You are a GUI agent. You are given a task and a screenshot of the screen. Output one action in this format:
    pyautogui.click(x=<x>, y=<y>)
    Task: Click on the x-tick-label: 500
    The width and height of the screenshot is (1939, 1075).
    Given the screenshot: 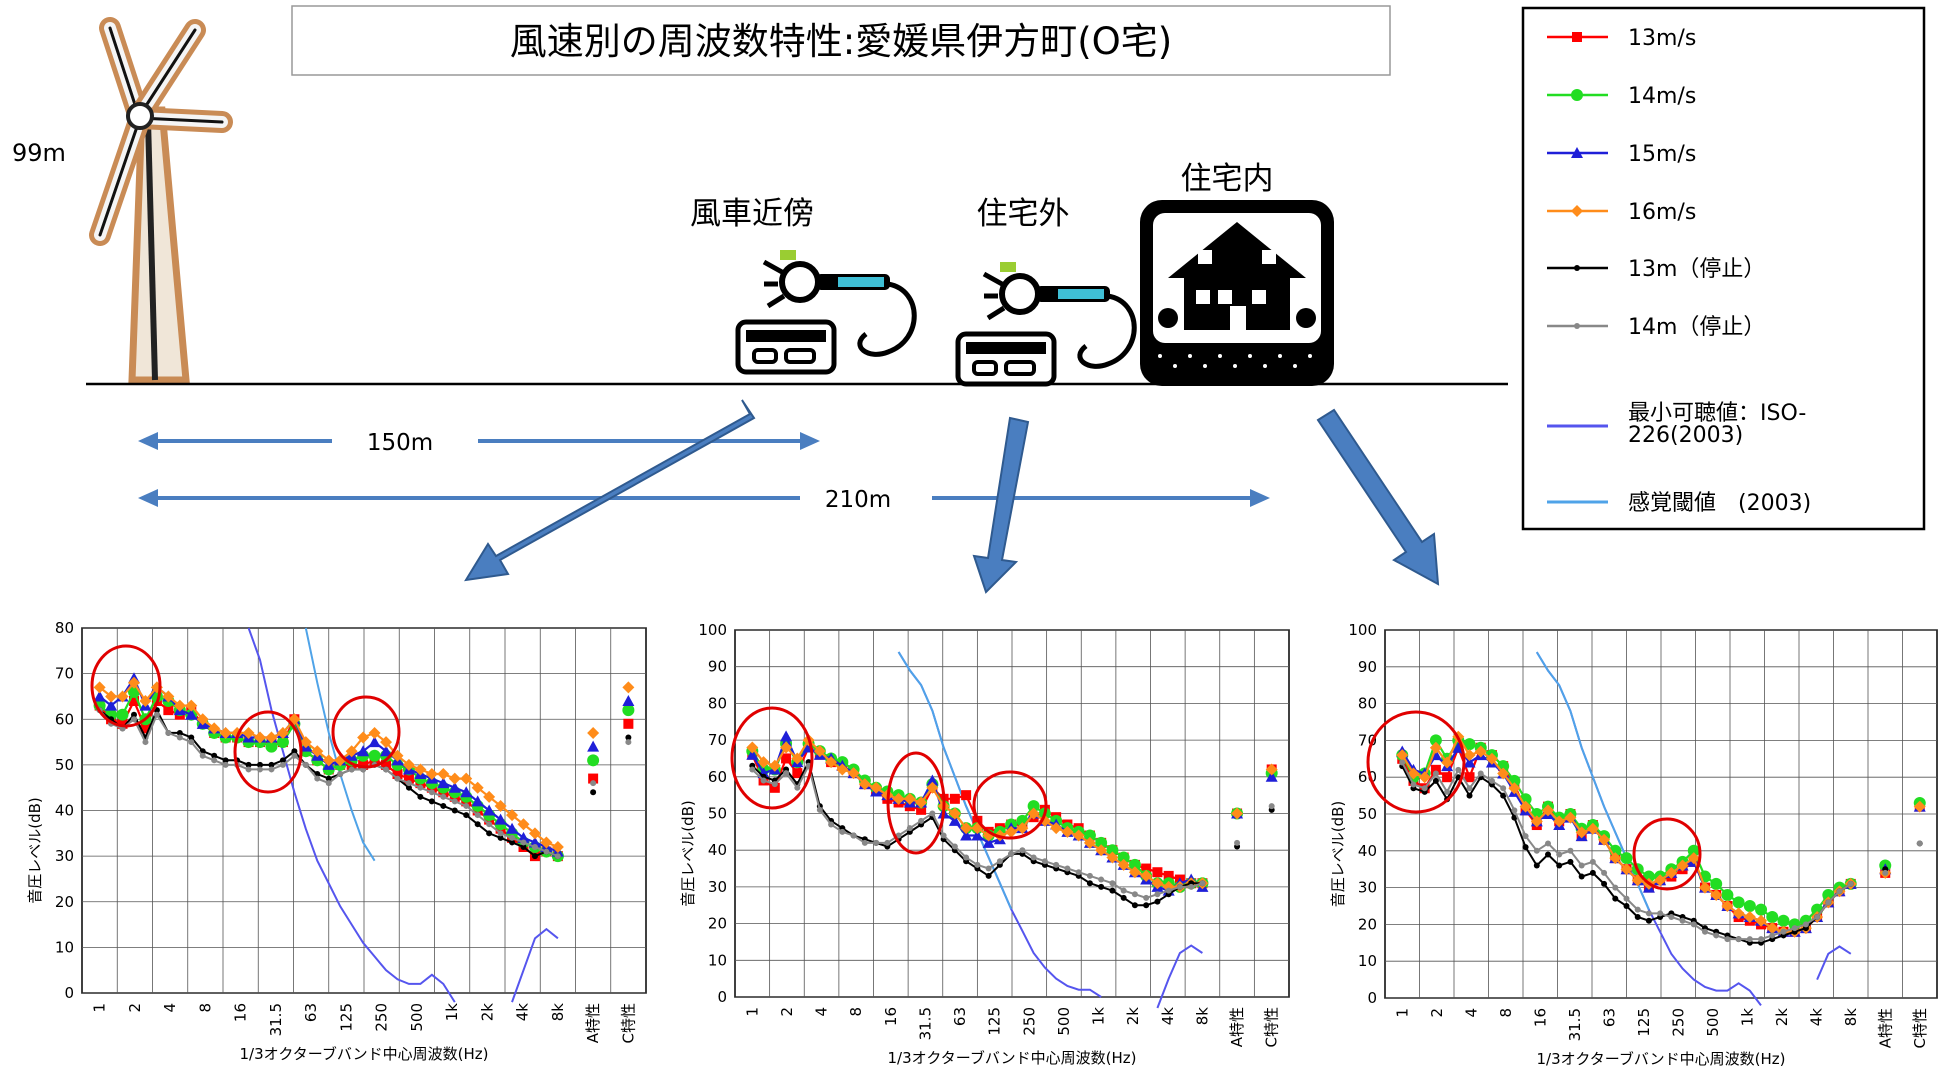 What is the action you would take?
    pyautogui.click(x=417, y=1017)
    